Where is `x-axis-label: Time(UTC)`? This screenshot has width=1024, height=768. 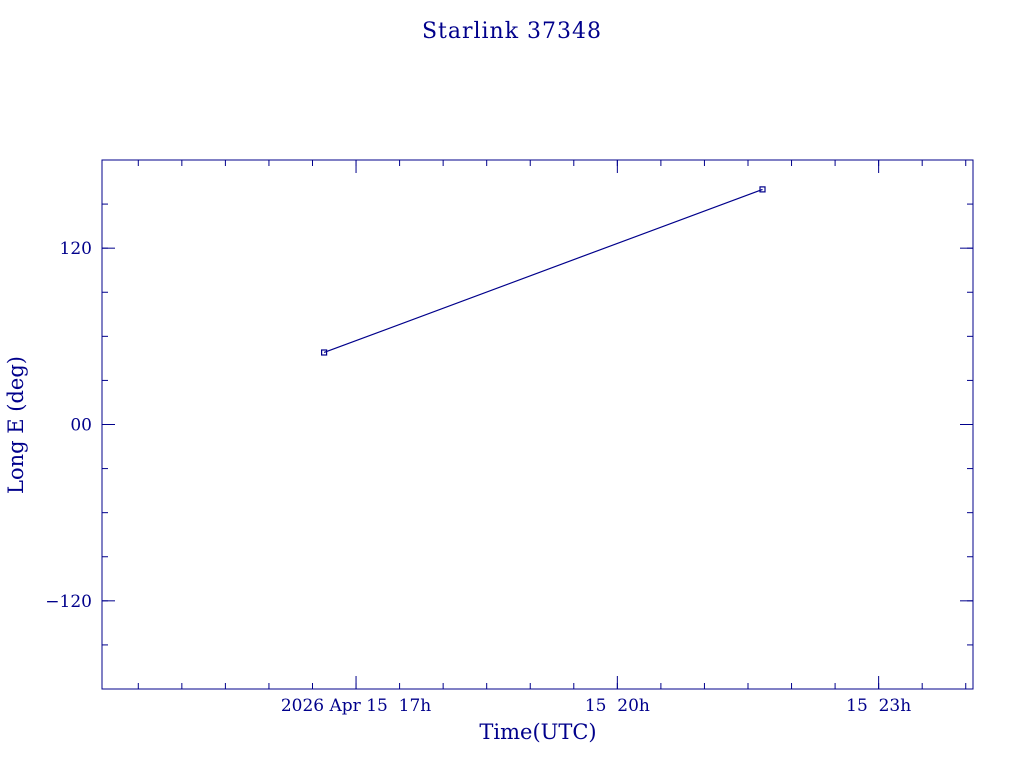 x-axis-label: Time(UTC) is located at coordinates (537, 732).